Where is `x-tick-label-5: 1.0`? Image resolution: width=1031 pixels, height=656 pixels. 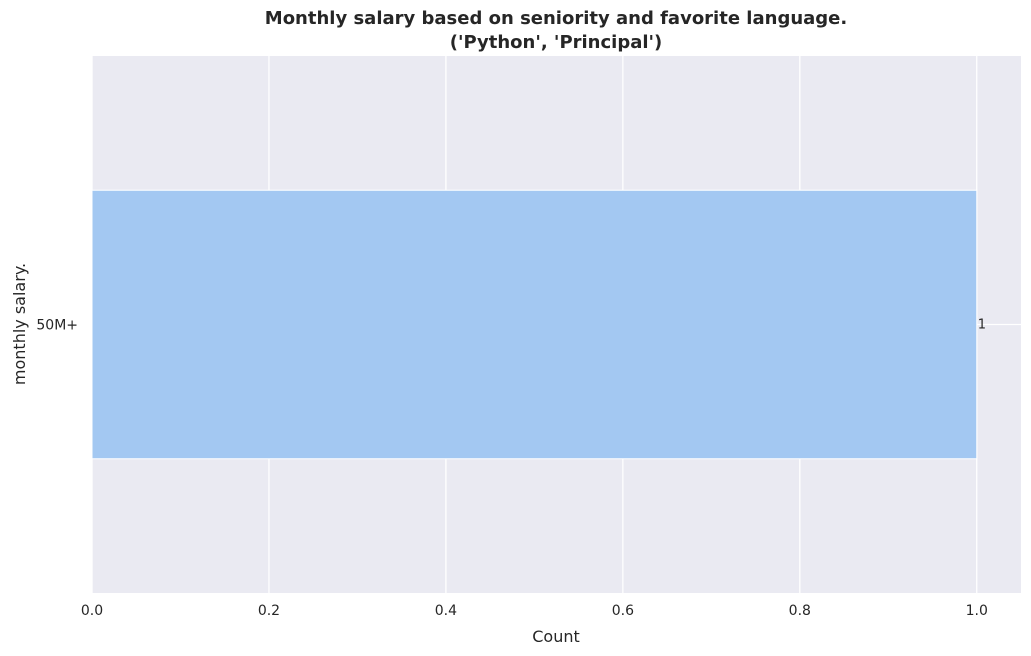 x-tick-label-5: 1.0 is located at coordinates (977, 611).